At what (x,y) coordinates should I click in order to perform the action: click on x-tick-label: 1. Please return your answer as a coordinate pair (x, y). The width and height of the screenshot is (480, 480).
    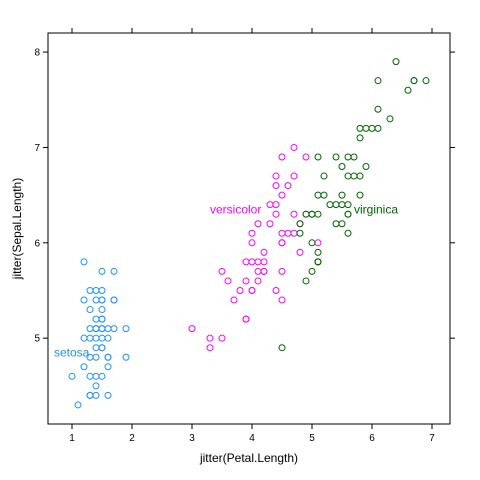
    Looking at the image, I should click on (72, 438).